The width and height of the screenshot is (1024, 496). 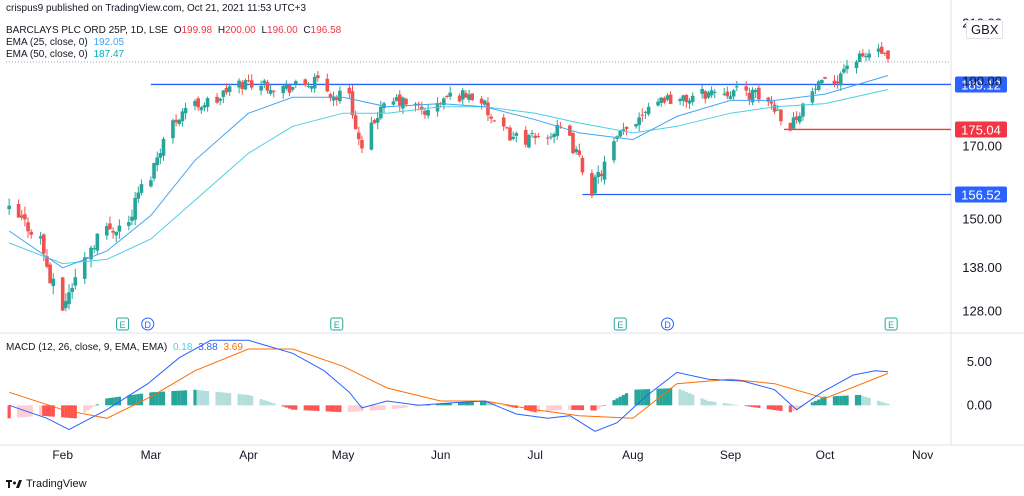 I want to click on event-letter: E, so click(x=123, y=325).